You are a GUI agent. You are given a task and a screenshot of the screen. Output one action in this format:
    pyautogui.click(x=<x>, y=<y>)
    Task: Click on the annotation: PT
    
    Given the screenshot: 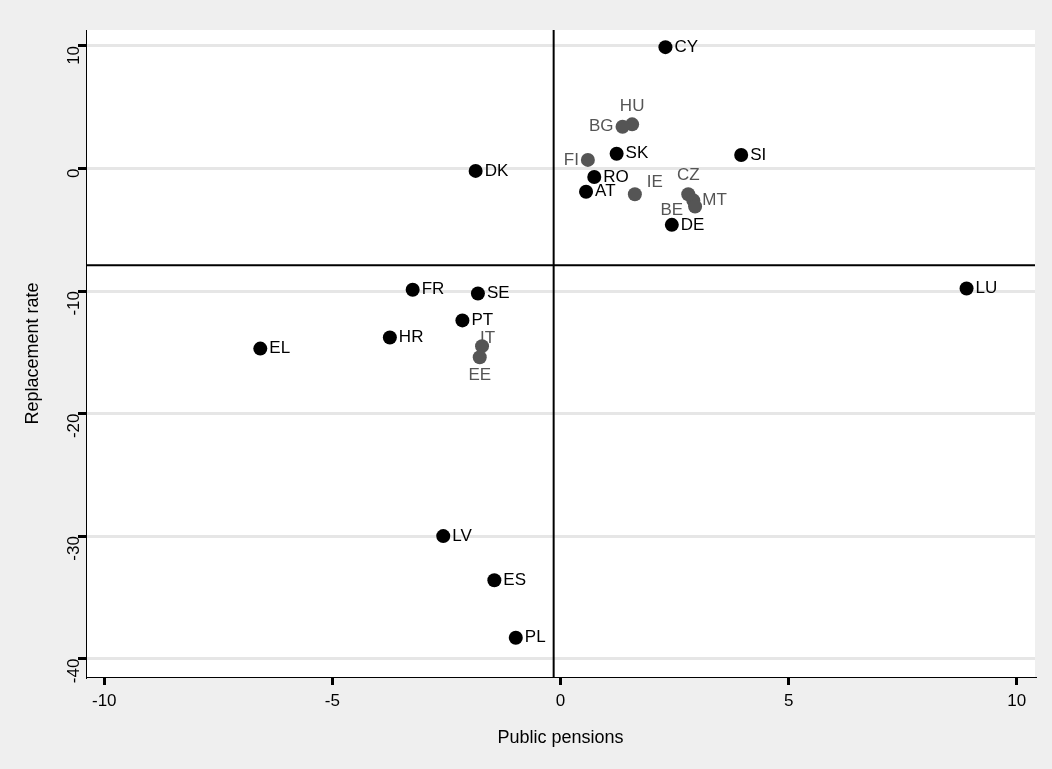 What is the action you would take?
    pyautogui.click(x=482, y=320)
    